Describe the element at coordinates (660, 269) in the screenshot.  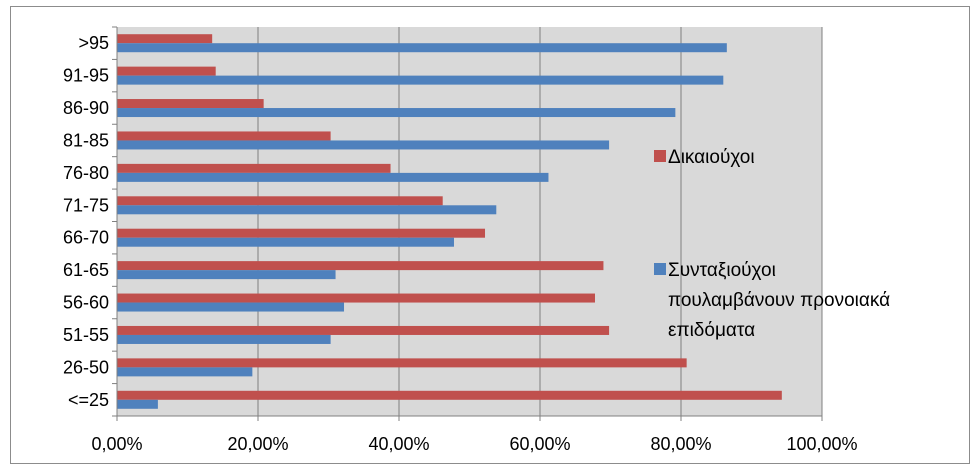
I see `legend-swatch-syntaxiouxoi` at that location.